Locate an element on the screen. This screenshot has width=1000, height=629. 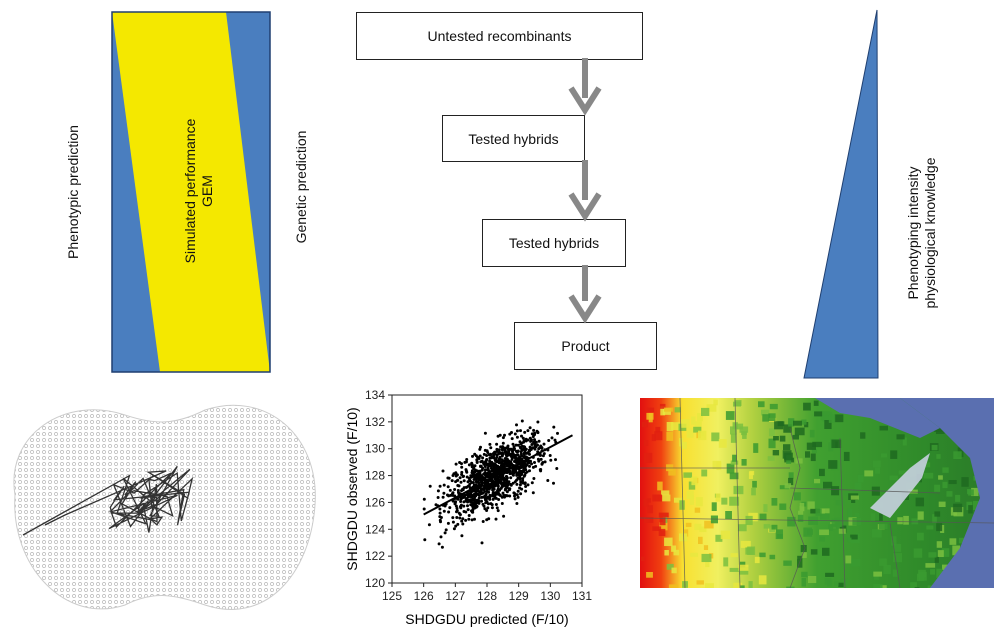
y-tick-label: 120 is located at coordinates (375, 583).